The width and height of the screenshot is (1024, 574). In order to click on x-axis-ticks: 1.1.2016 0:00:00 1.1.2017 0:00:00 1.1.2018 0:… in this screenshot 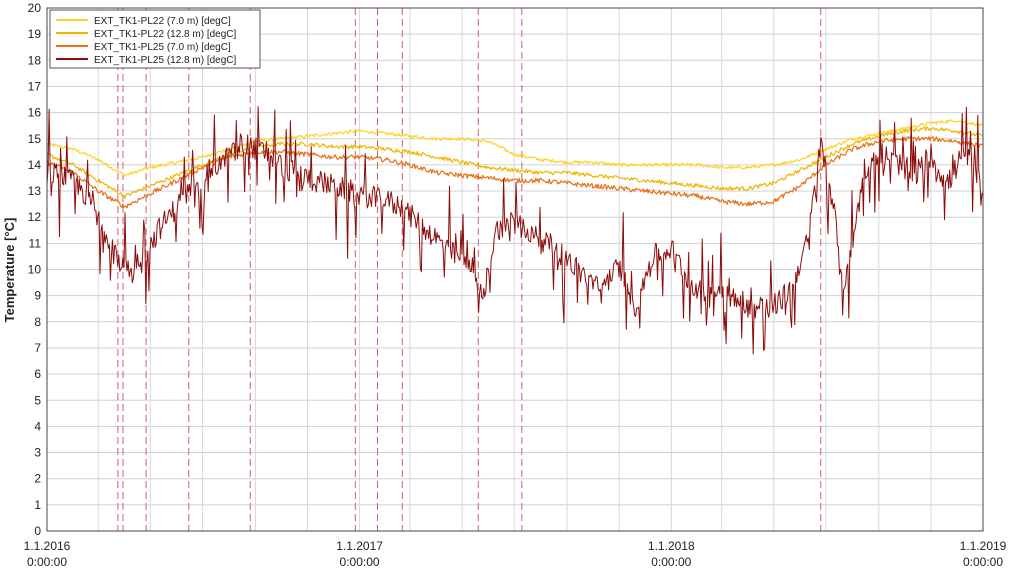, I will do `click(515, 554)`.